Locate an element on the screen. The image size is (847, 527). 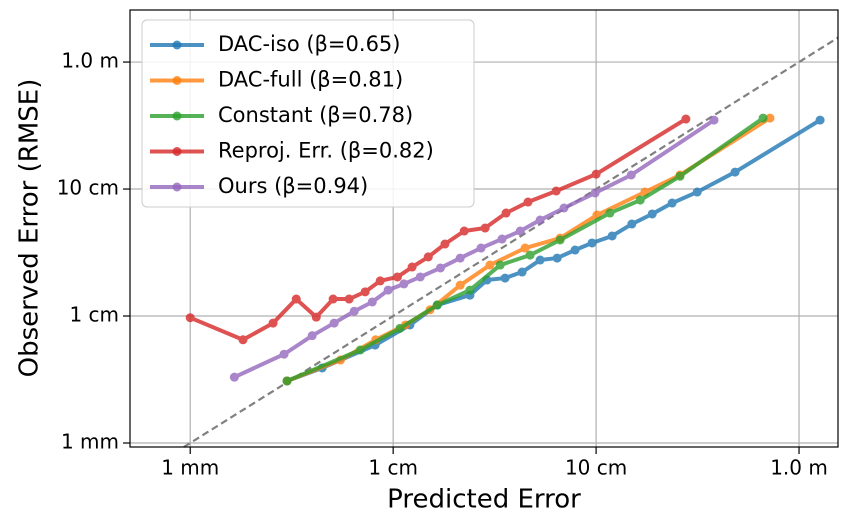
legend-box is located at coordinates (308, 113).